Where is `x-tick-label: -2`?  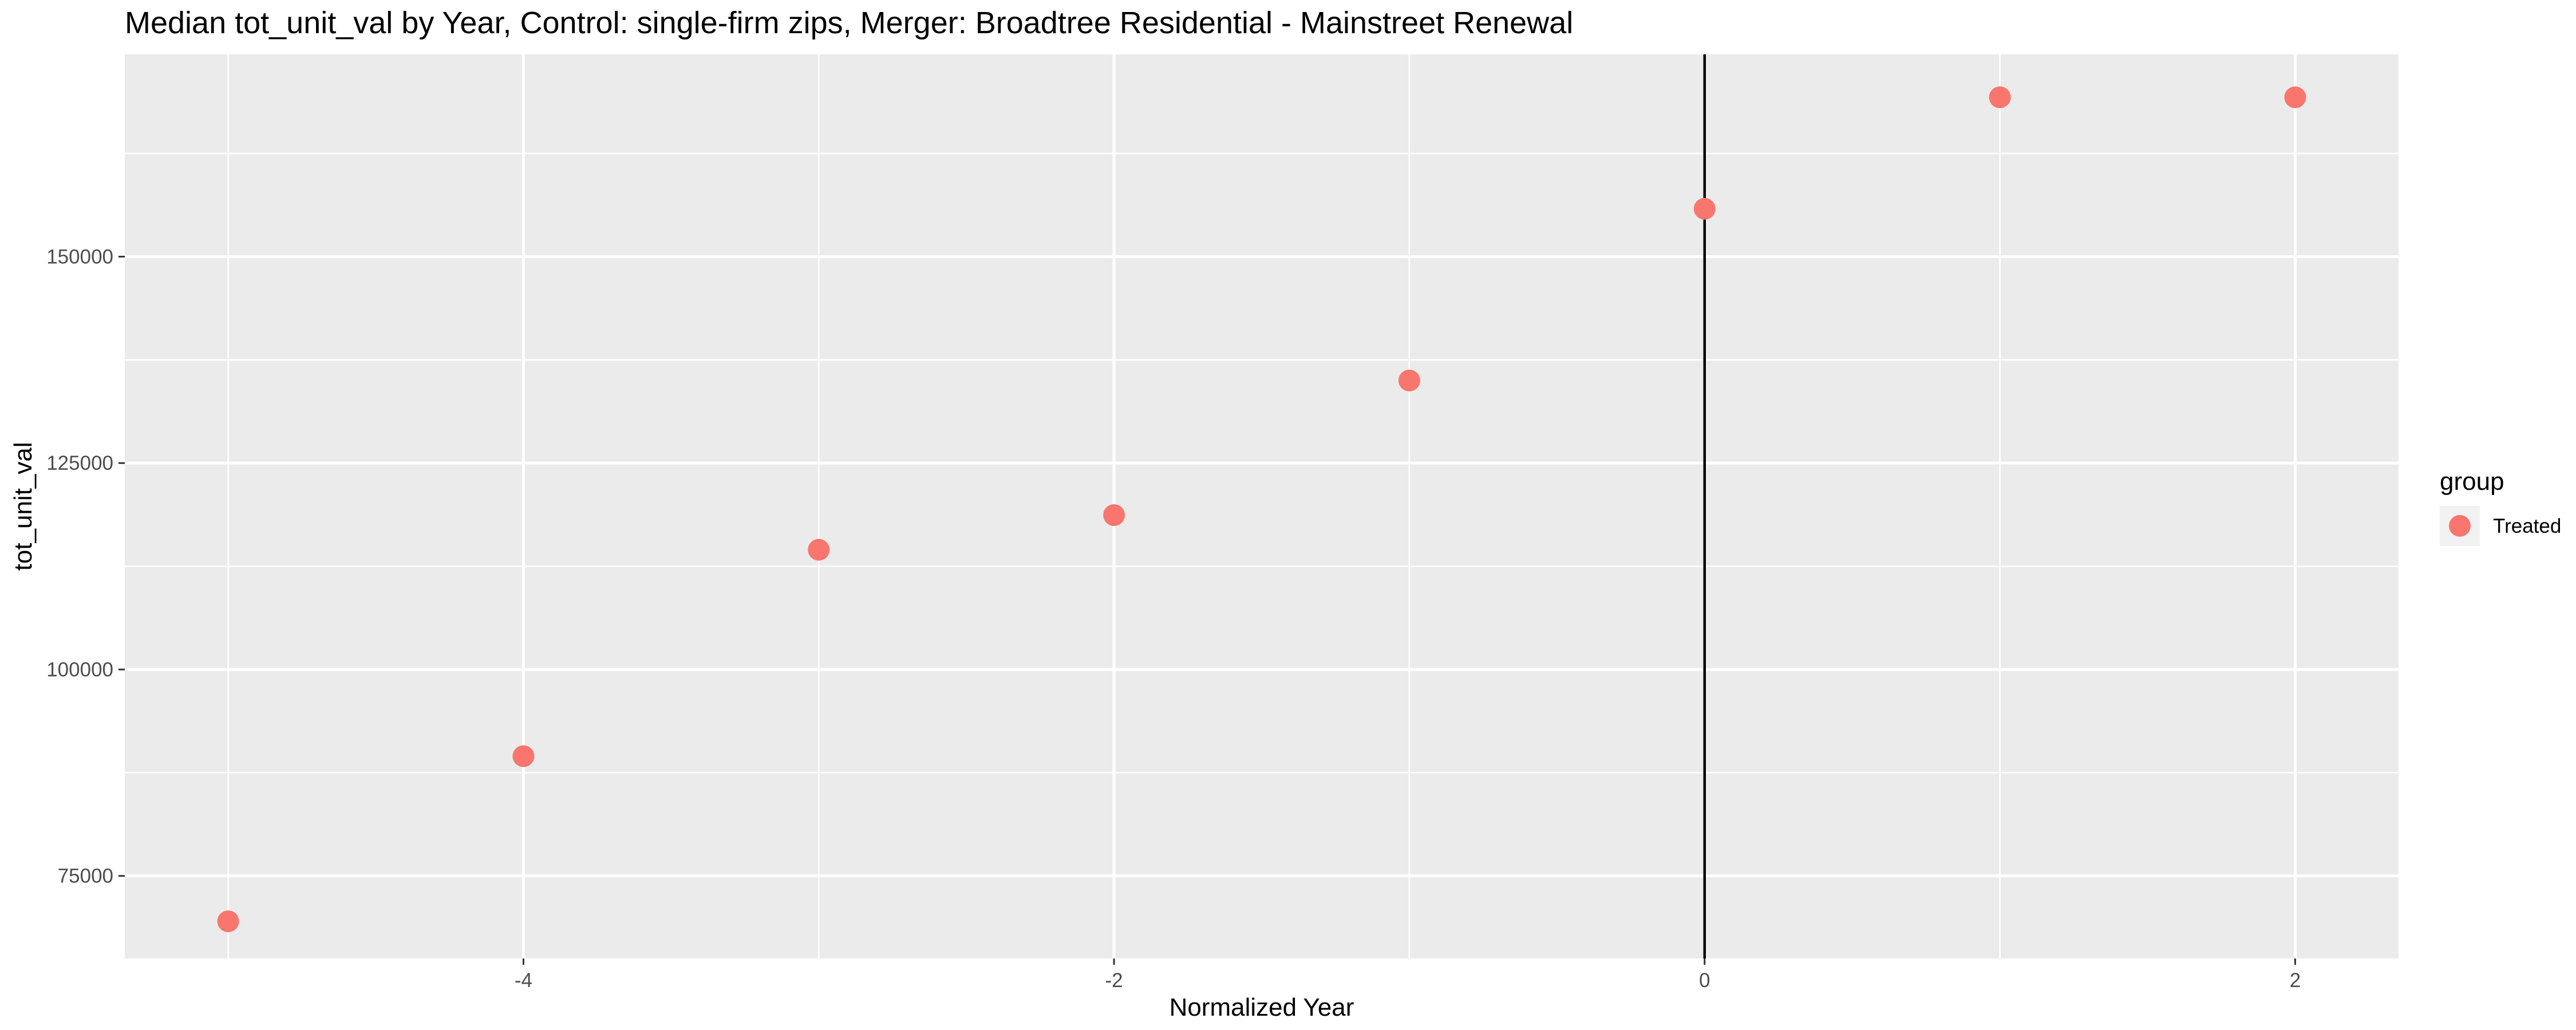 x-tick-label: -2 is located at coordinates (1114, 980).